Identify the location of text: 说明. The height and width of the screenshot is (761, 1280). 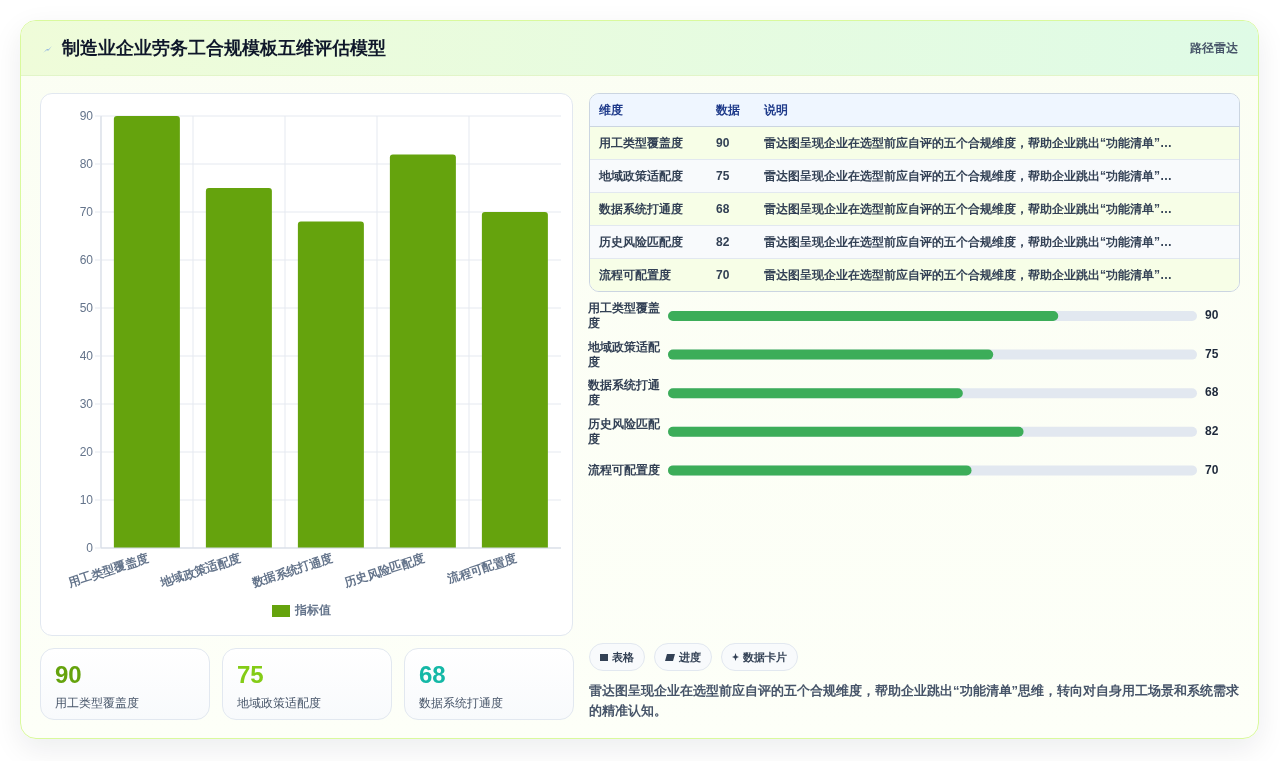
(776, 109).